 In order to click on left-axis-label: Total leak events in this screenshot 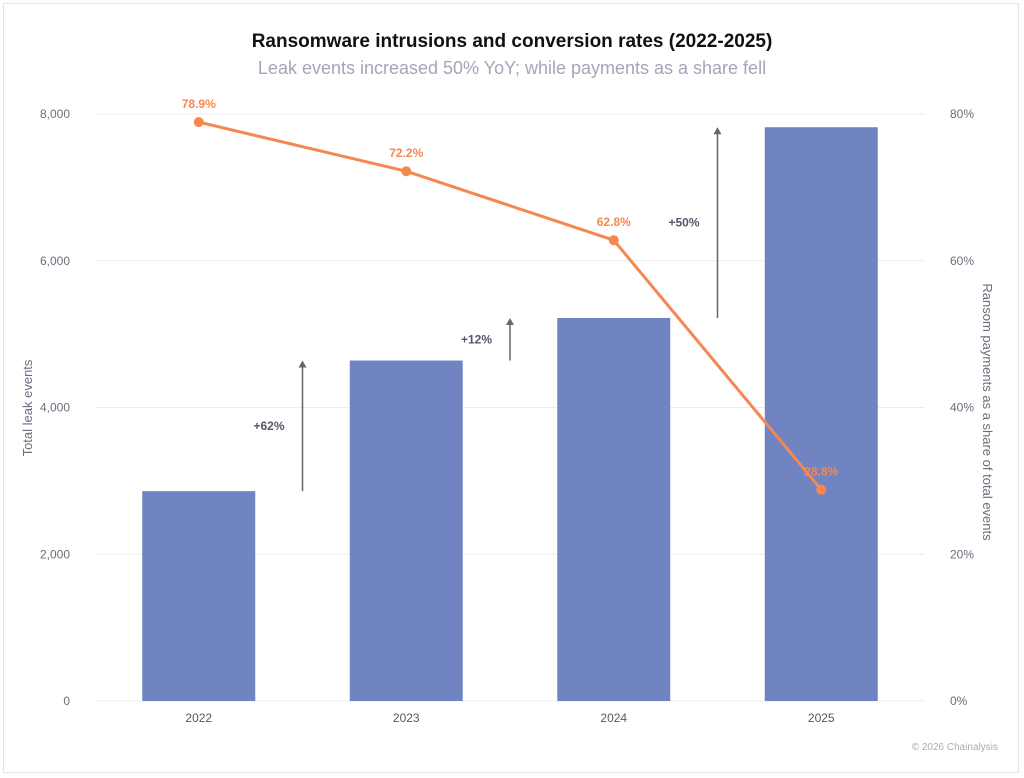, I will do `click(27, 407)`.